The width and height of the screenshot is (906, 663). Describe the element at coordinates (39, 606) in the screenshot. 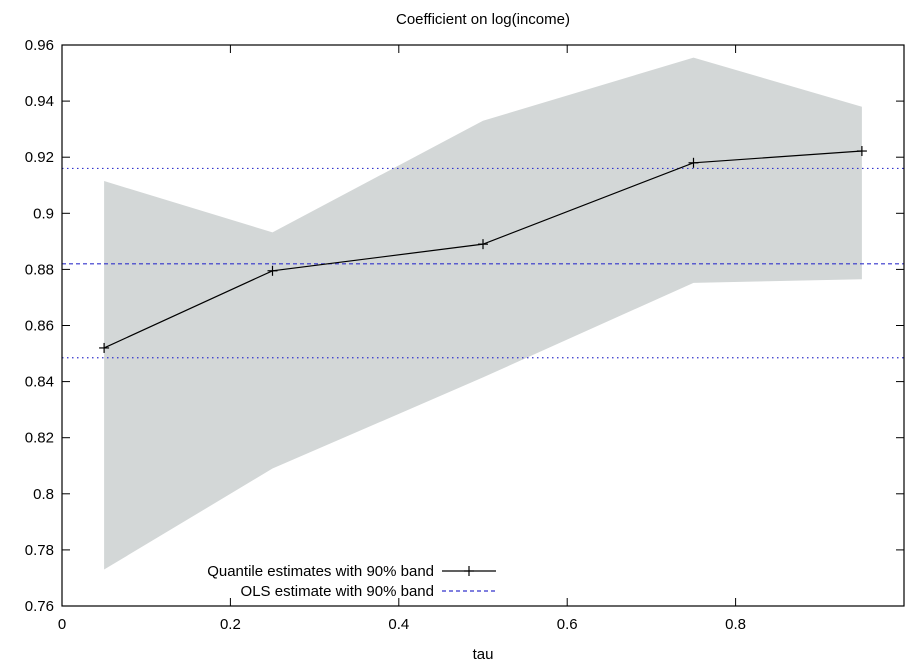

I see `y-tick-label: 0.76` at that location.